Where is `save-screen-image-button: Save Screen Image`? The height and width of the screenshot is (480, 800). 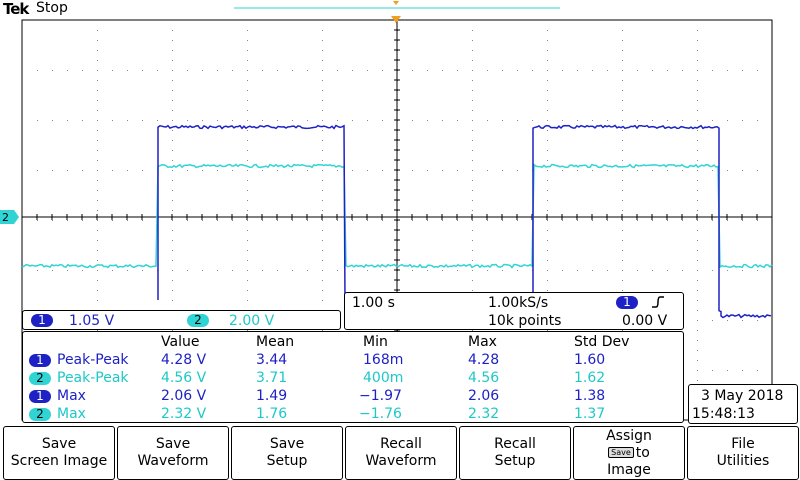 save-screen-image-button: Save Screen Image is located at coordinates (59, 453).